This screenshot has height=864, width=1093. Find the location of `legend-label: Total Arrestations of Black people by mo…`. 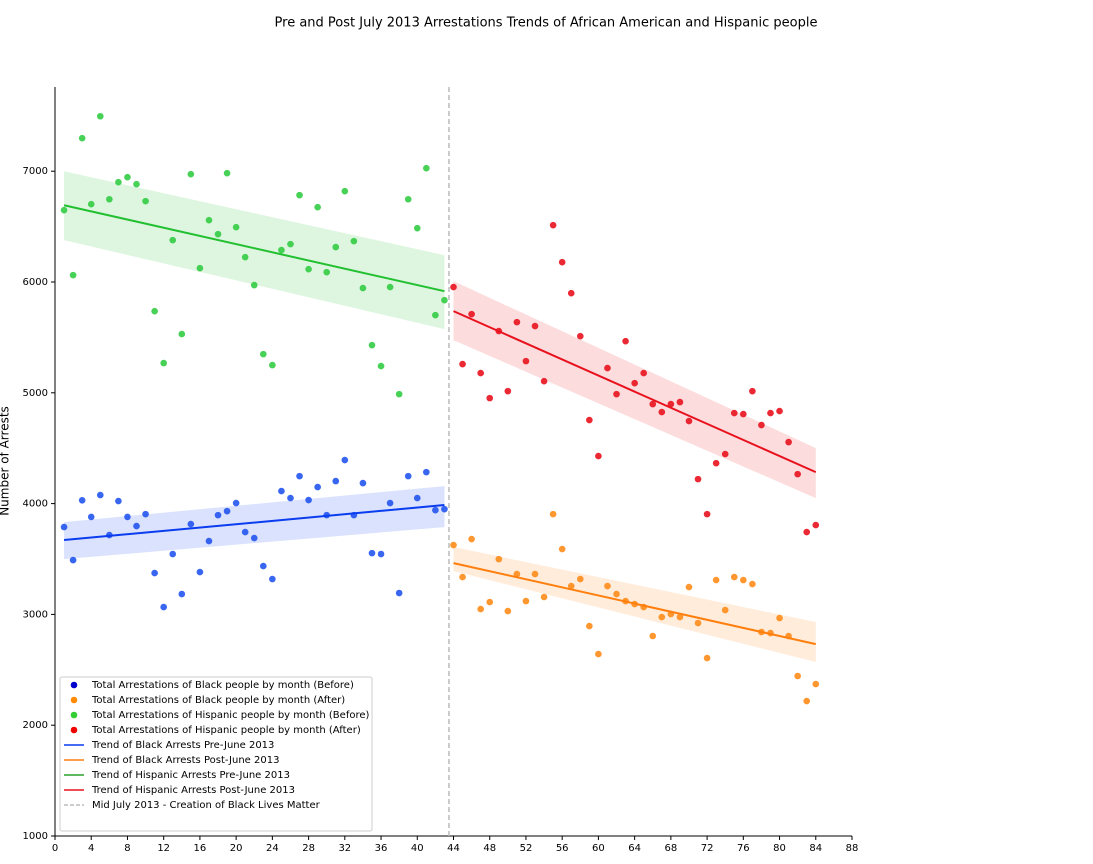

legend-label: Total Arrestations of Black people by mo… is located at coordinates (222, 685).